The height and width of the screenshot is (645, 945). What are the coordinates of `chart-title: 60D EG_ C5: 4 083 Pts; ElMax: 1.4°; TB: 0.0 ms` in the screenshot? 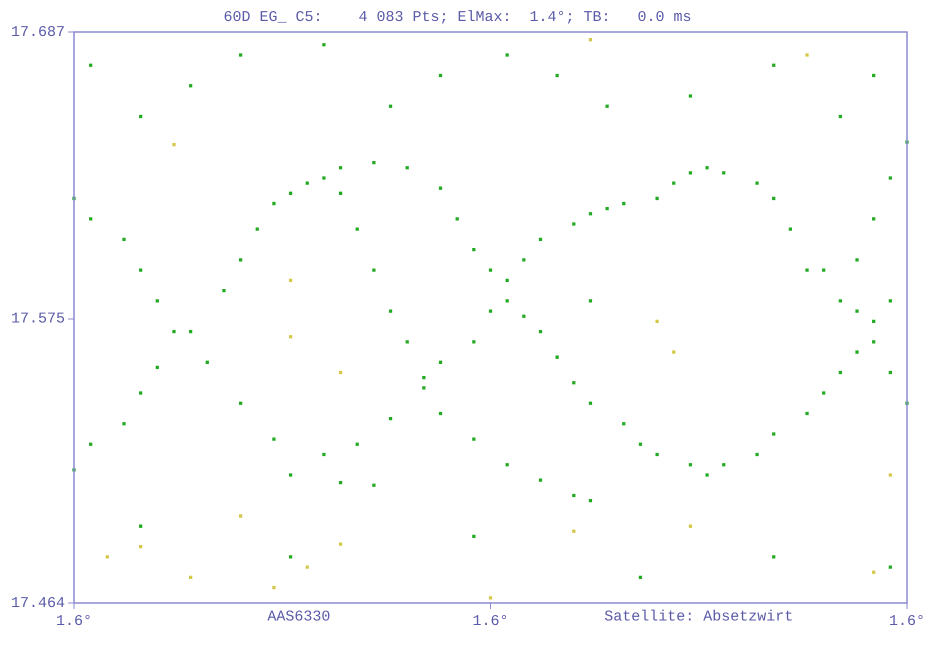 It's located at (457, 17).